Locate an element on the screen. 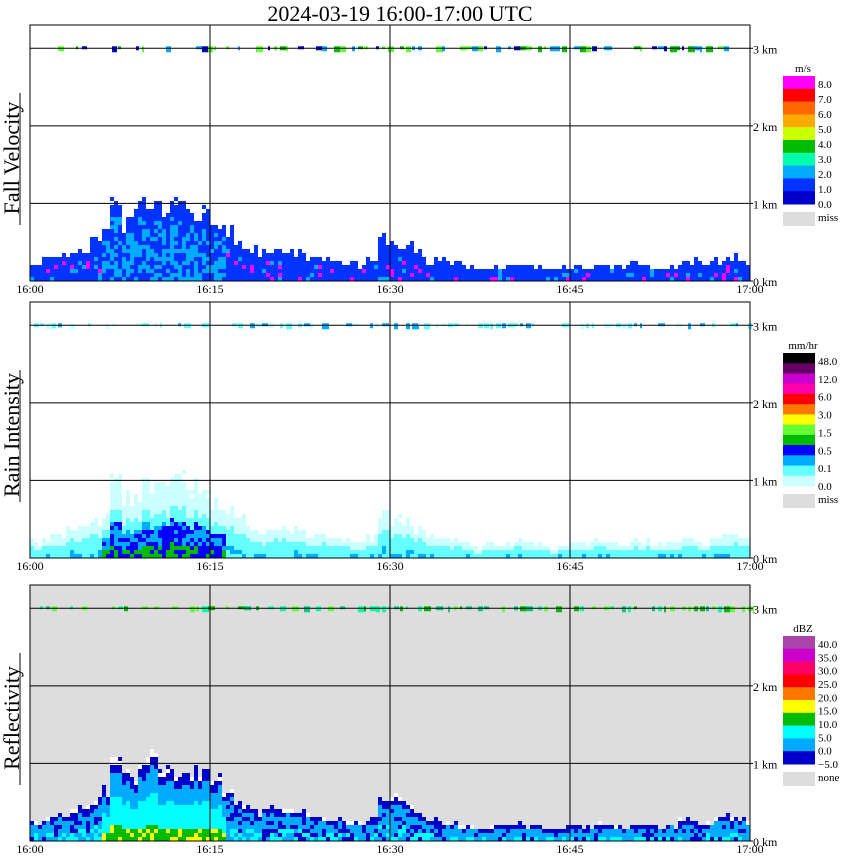 This screenshot has width=850, height=868. legend-level-label: 3.0 is located at coordinates (825, 416).